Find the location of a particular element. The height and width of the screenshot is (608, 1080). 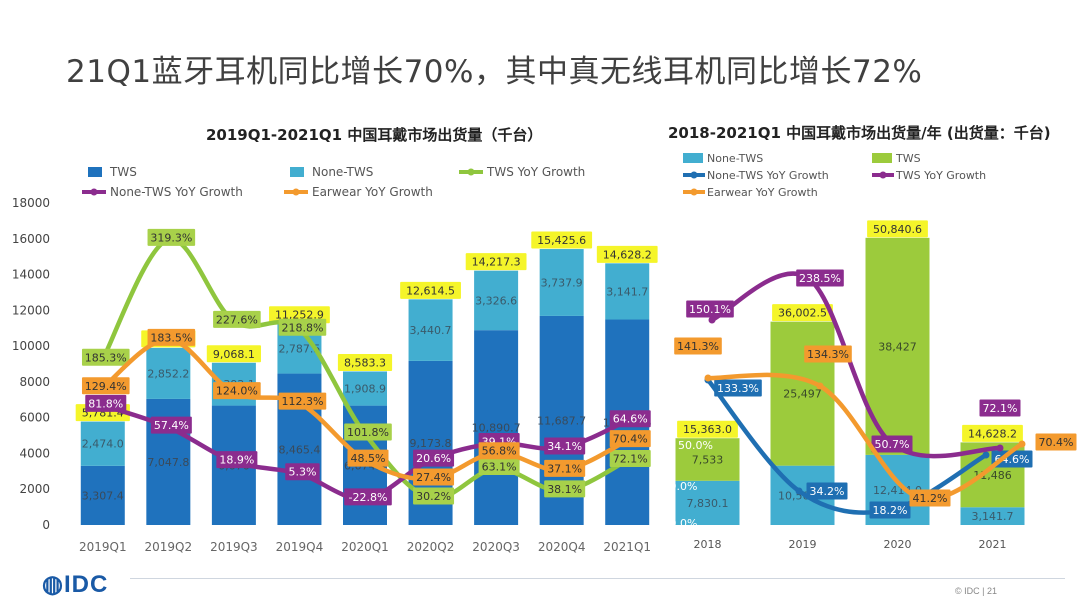

tws-yoy-line-label: 185.3% is located at coordinates (106, 357).